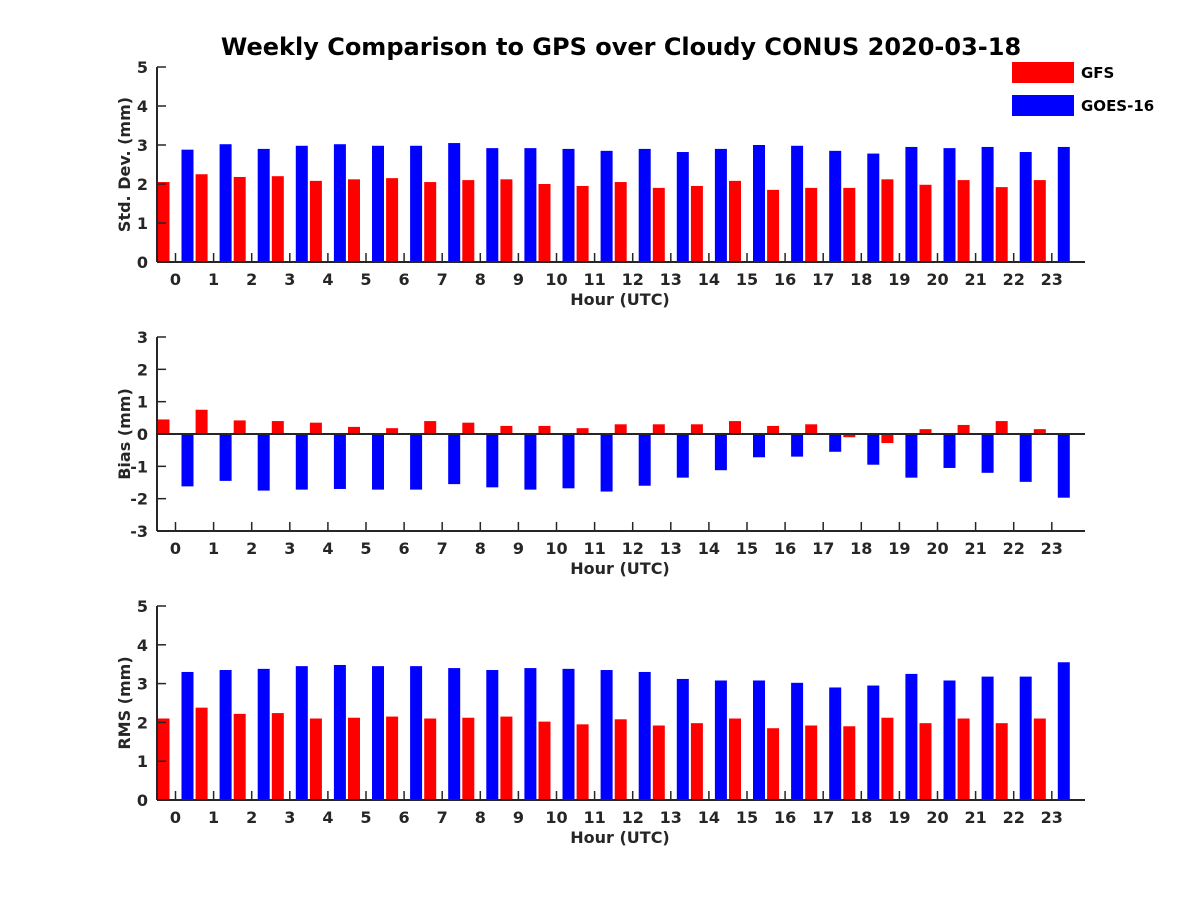 This screenshot has width=1200, height=900. Describe the element at coordinates (139, 531) in the screenshot. I see `bias-ytick-label-0: -3` at that location.